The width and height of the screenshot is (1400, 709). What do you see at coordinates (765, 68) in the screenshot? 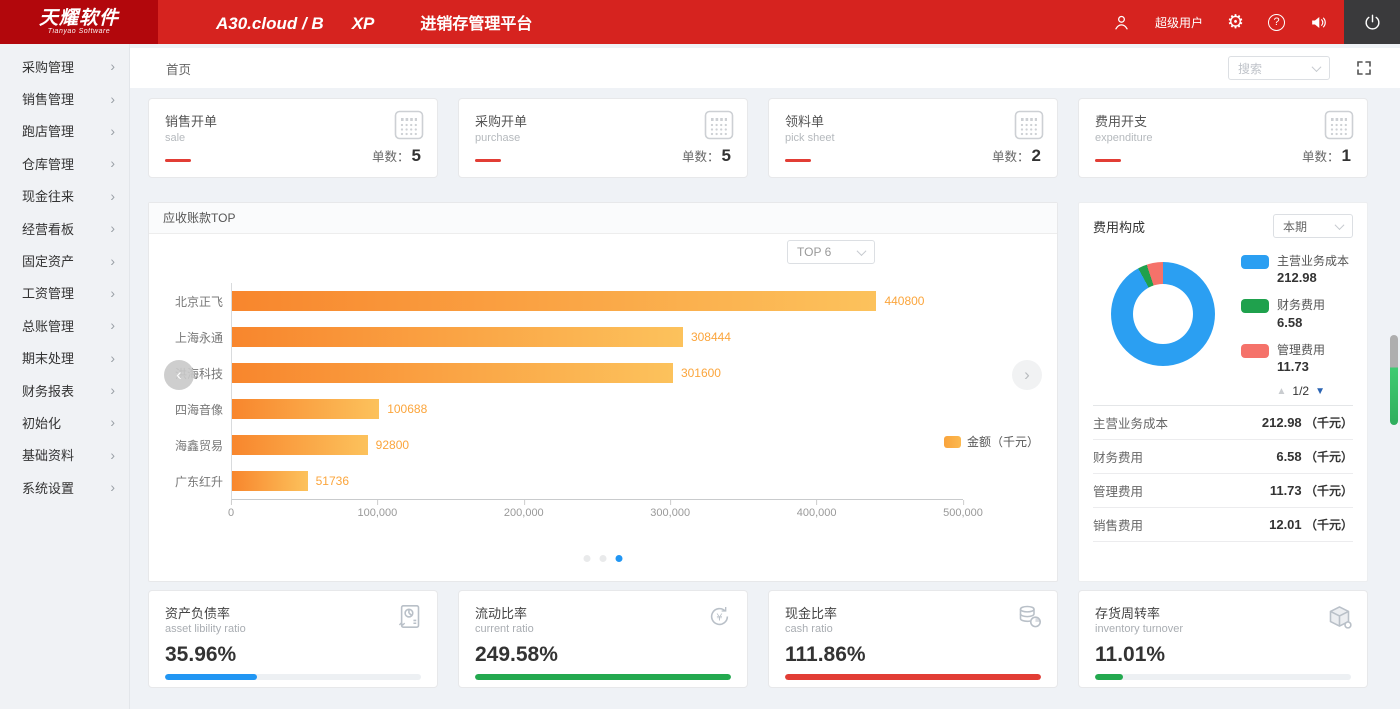
I see `breadcrumb-bar: 首页 搜索` at bounding box center [765, 68].